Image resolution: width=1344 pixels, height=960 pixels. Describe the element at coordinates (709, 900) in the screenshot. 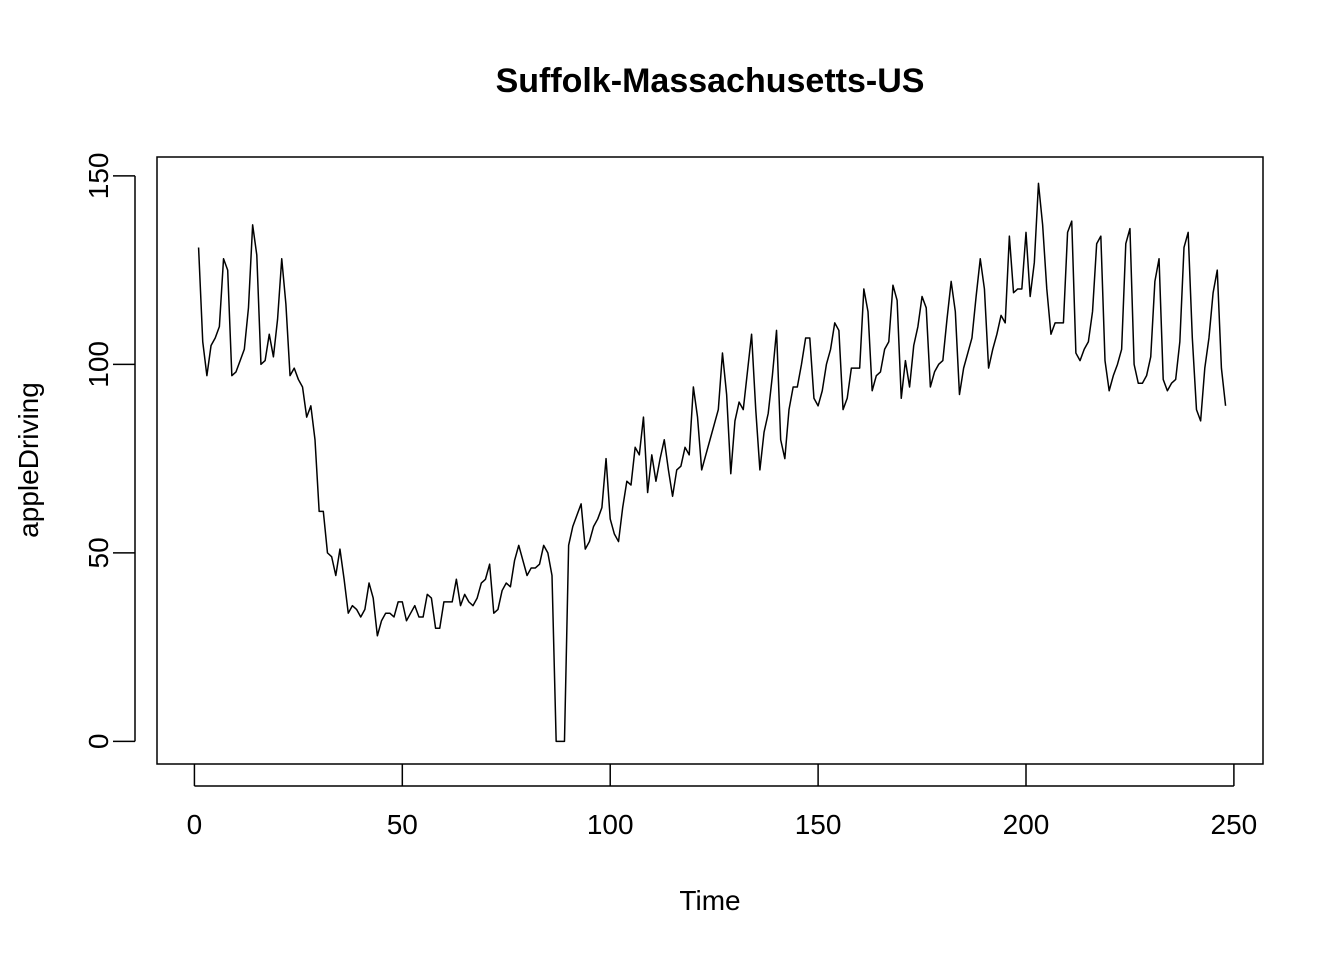

I see `x-axis-label: Time` at that location.